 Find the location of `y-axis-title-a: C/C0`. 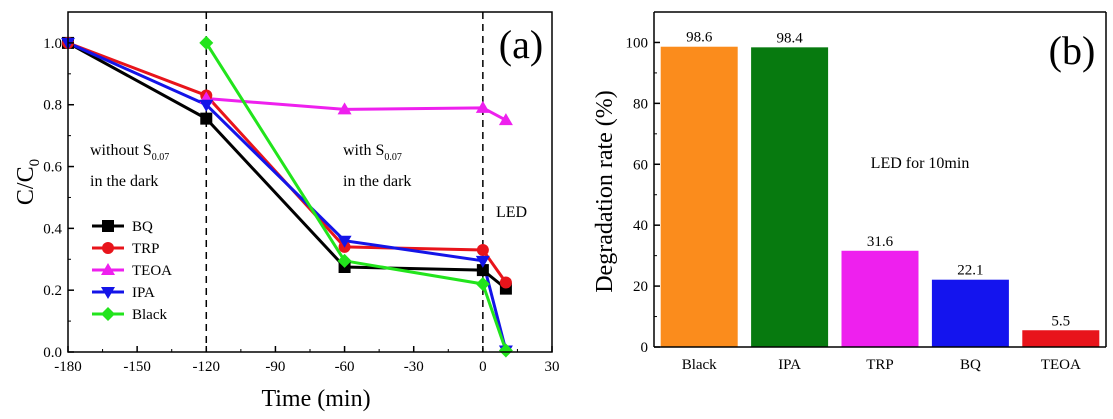

y-axis-title-a: C/C0 is located at coordinates (28, 182).